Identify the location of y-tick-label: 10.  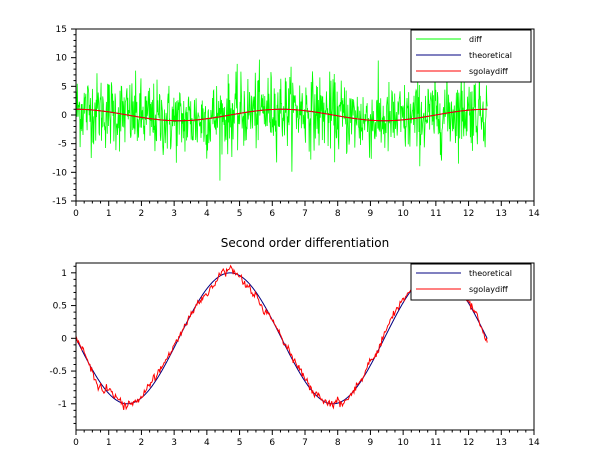
(62, 59).